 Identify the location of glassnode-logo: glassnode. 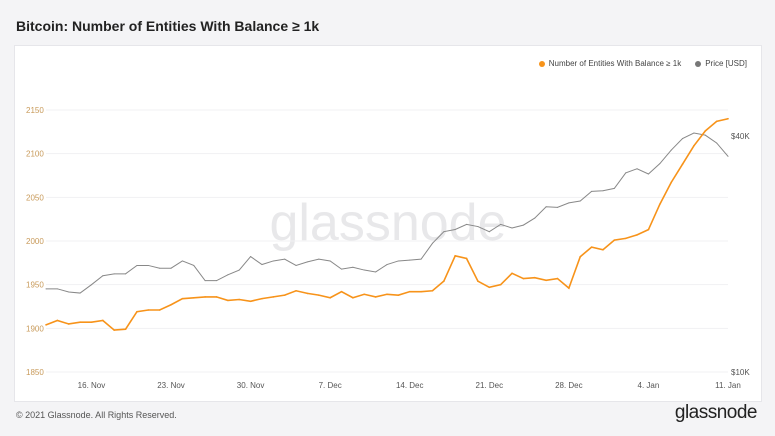
(716, 412).